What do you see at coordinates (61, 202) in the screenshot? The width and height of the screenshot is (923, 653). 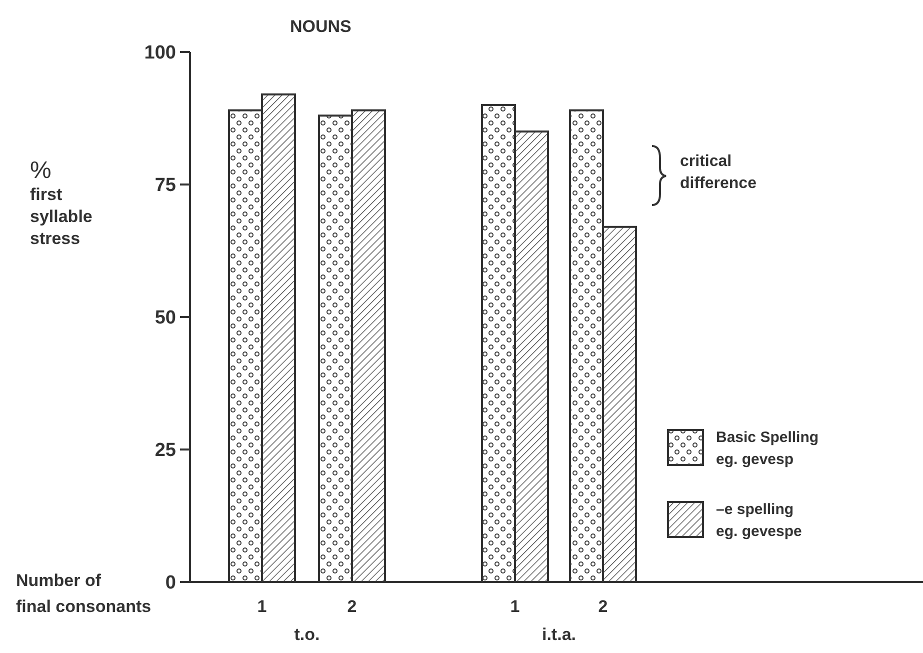 I see `y-axis-title: % first syllable stress` at bounding box center [61, 202].